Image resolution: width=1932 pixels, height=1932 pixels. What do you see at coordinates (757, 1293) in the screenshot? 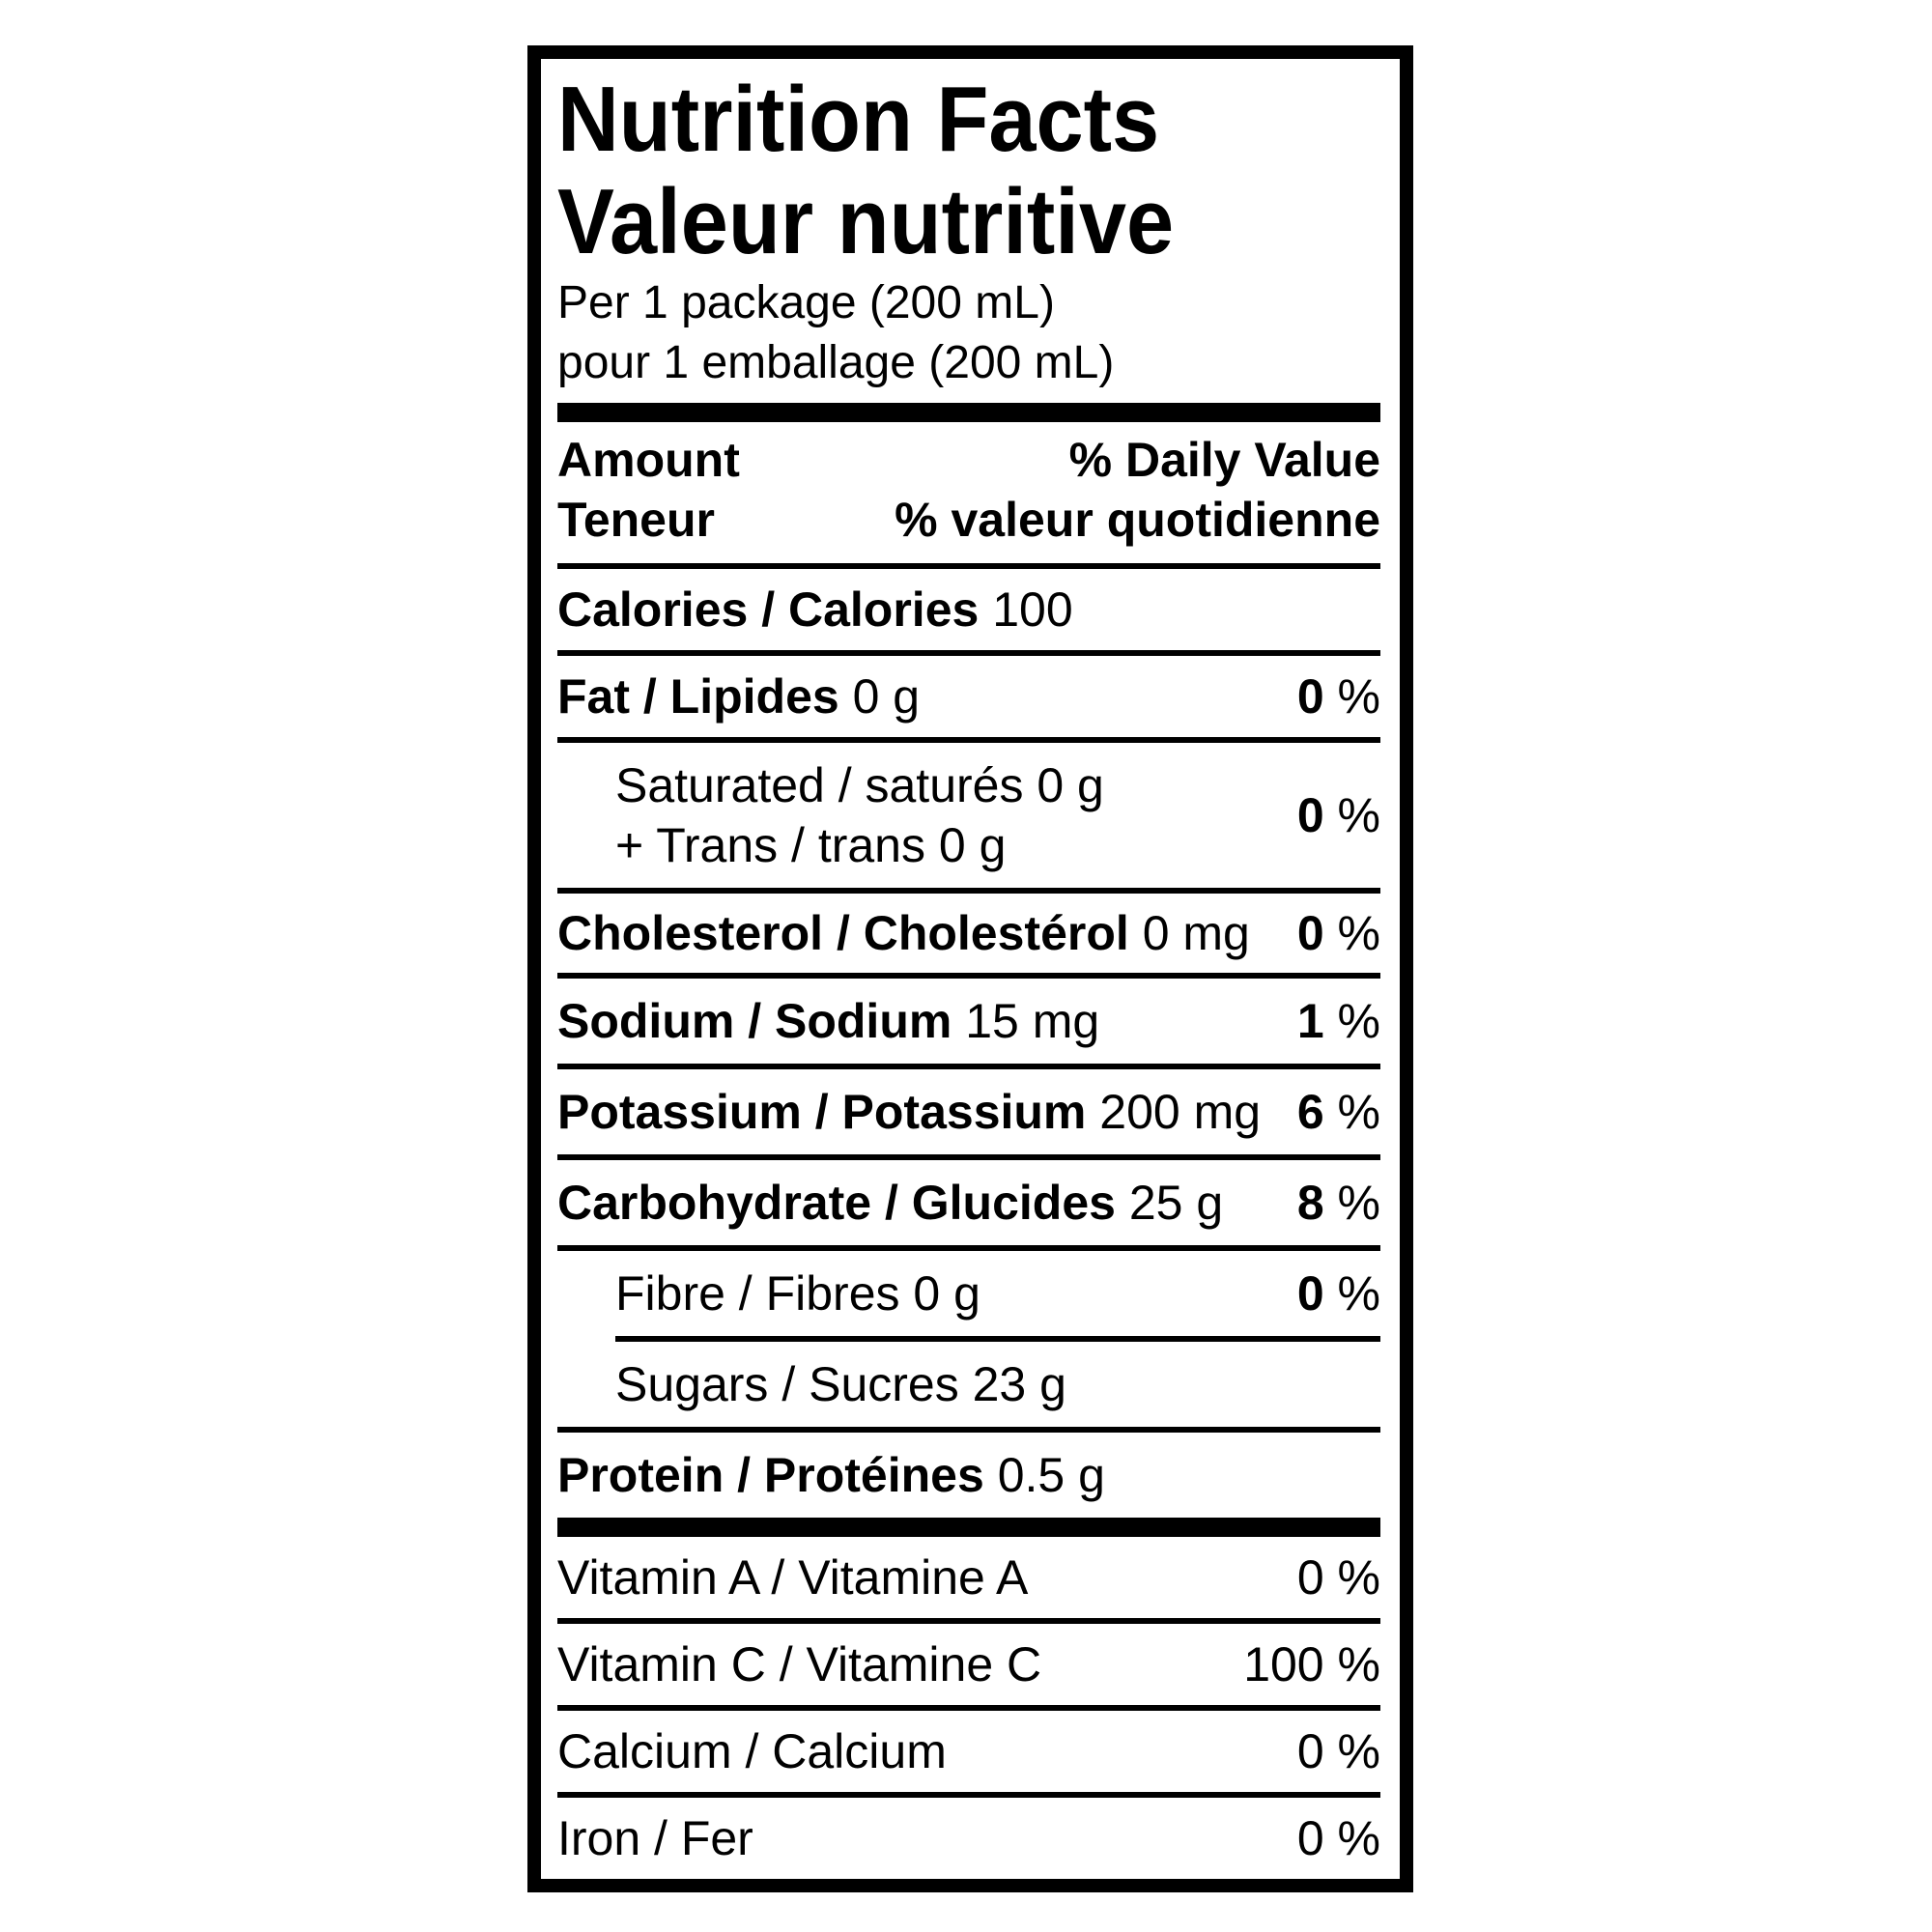
I see `row-fibre-name: Fibre / Fibres` at bounding box center [757, 1293].